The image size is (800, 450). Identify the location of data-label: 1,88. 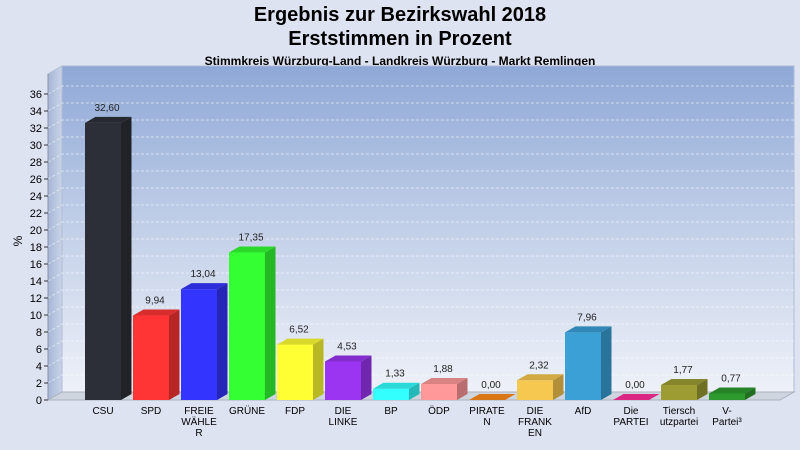
(443, 369).